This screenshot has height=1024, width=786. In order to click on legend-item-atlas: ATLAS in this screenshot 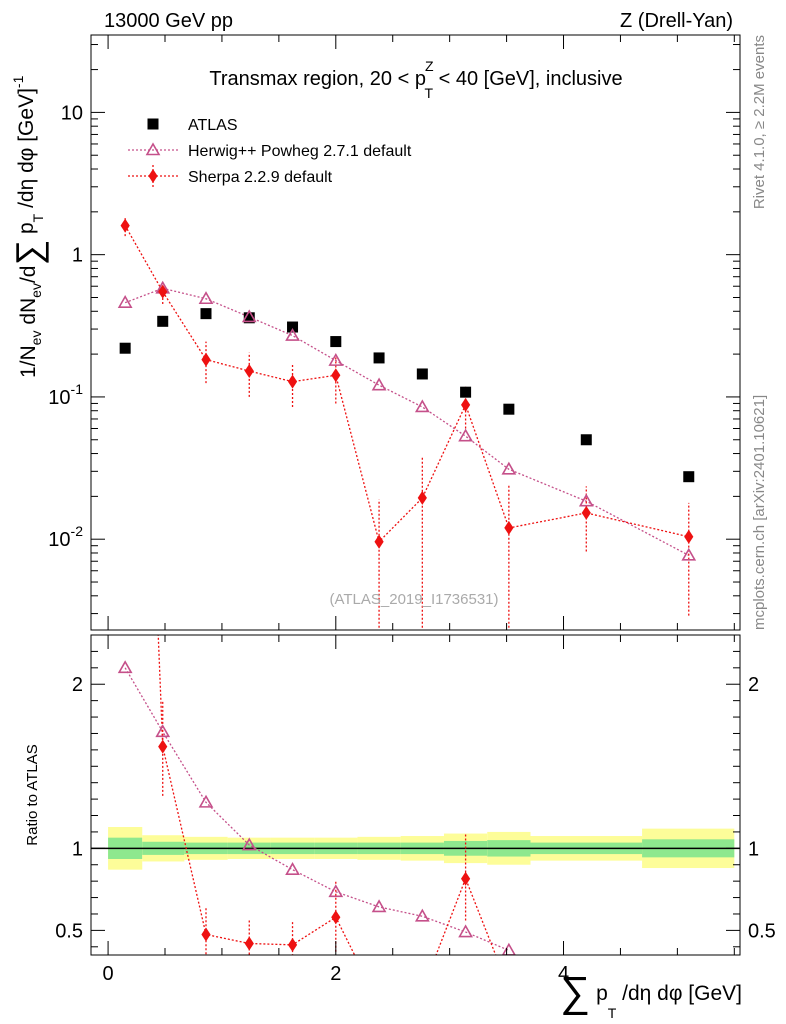, I will do `click(192, 125)`.